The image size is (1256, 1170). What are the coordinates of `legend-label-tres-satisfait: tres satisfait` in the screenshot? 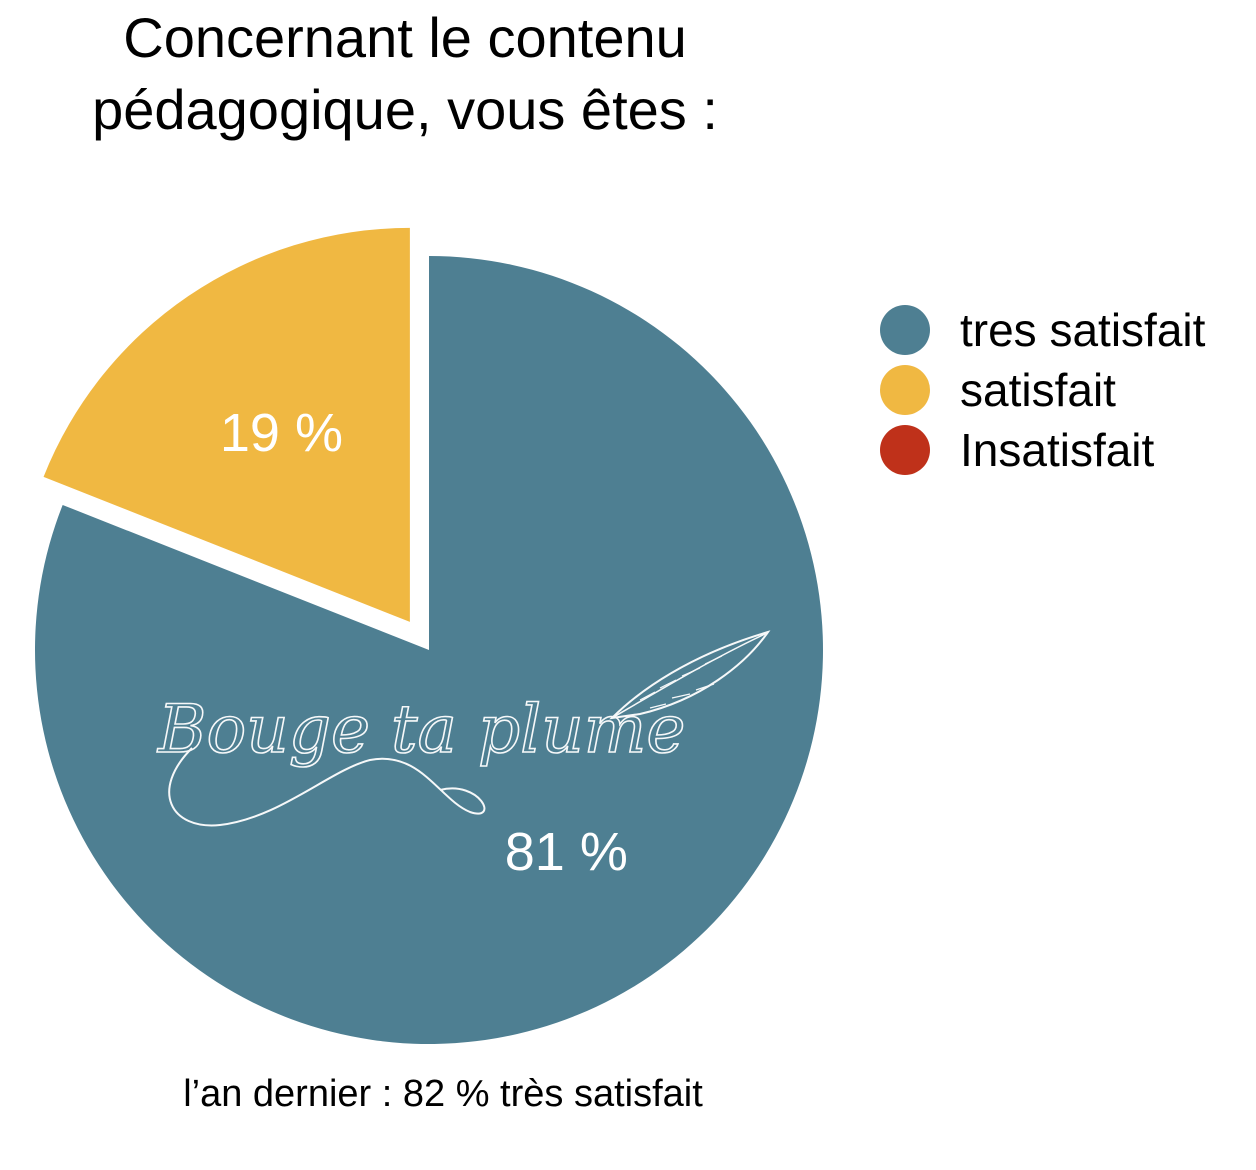 It's located at (1083, 330).